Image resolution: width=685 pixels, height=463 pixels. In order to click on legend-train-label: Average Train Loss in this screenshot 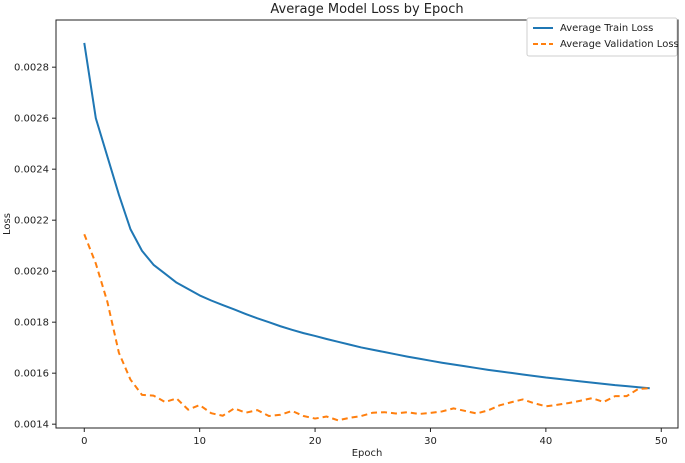, I will do `click(606, 28)`.